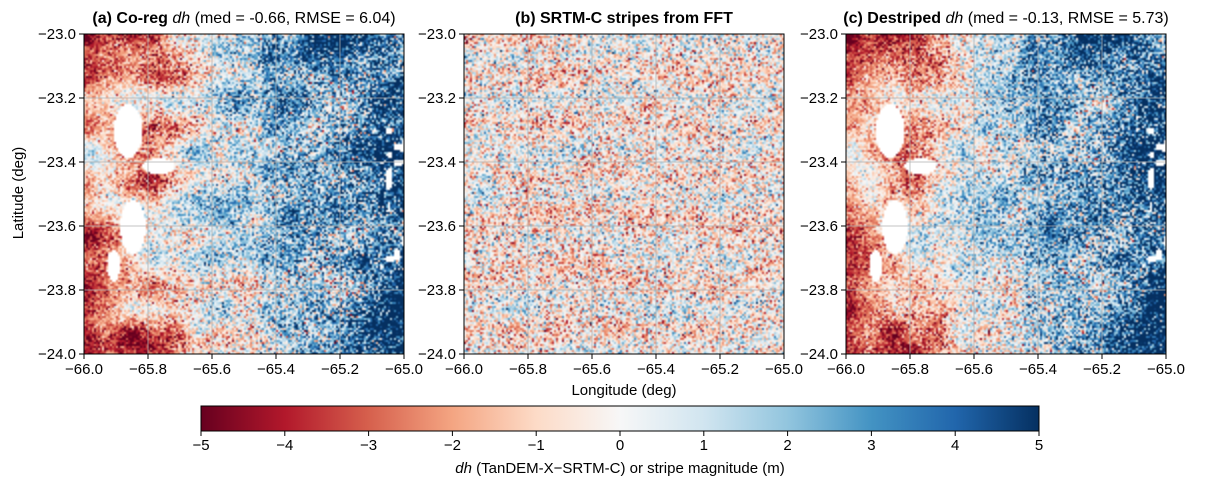  What do you see at coordinates (132, 18) in the screenshot?
I see `panel-title-prefix: (a) Co-reg` at bounding box center [132, 18].